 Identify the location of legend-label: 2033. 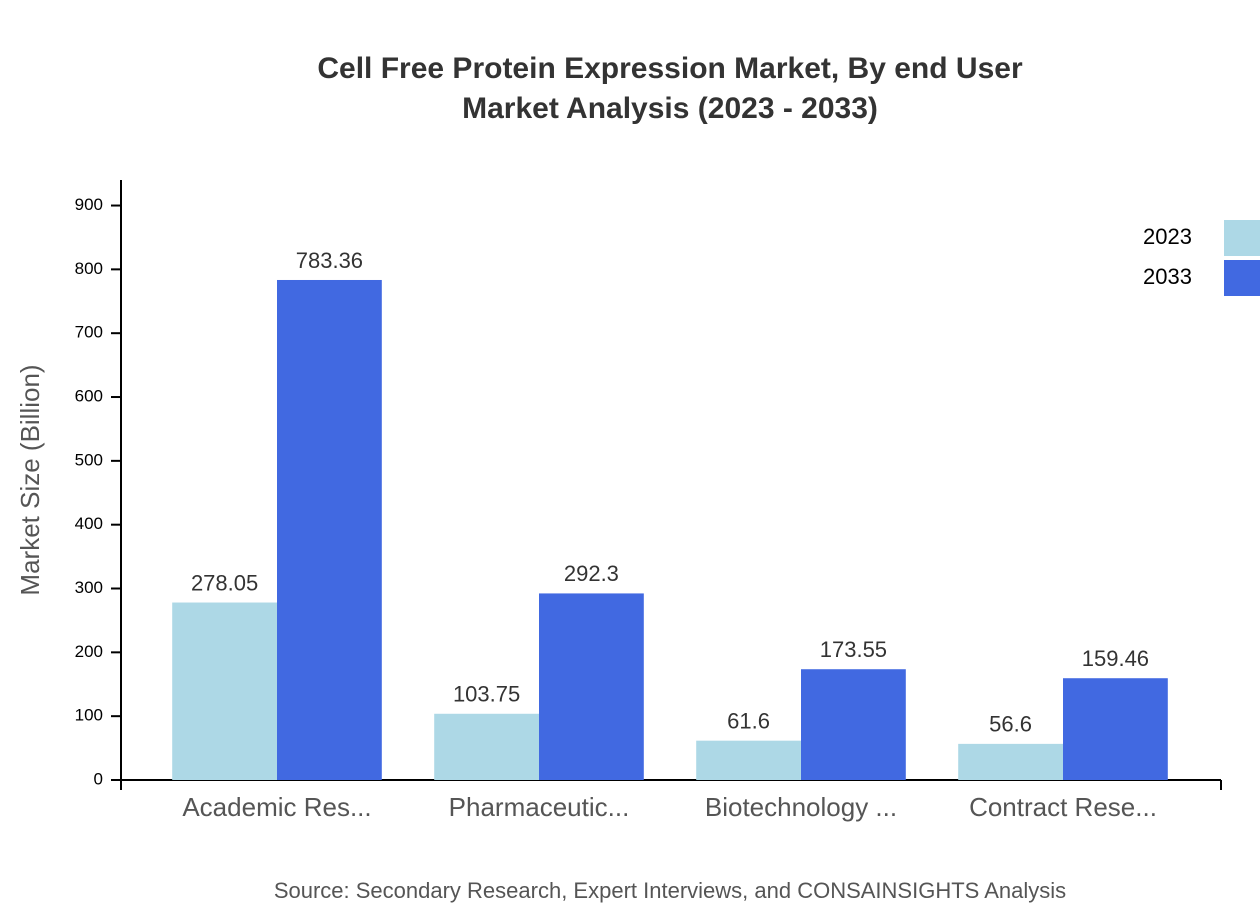
(1167, 276).